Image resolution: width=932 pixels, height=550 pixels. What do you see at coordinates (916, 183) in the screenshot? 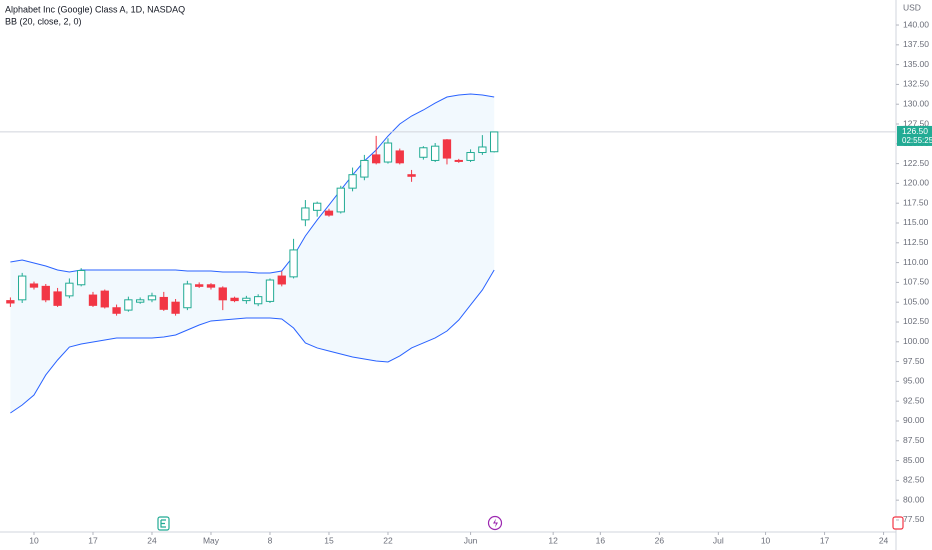
I see `y-tick-label: 120.00` at bounding box center [916, 183].